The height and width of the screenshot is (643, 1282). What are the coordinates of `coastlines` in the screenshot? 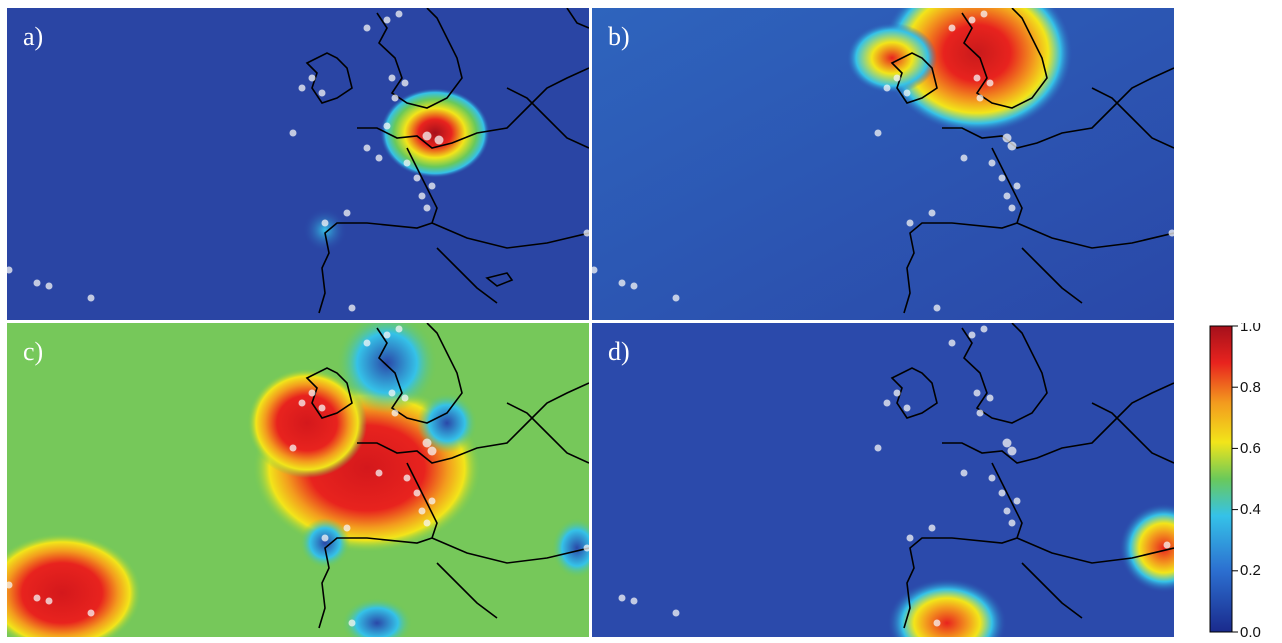 It's located at (447, 161).